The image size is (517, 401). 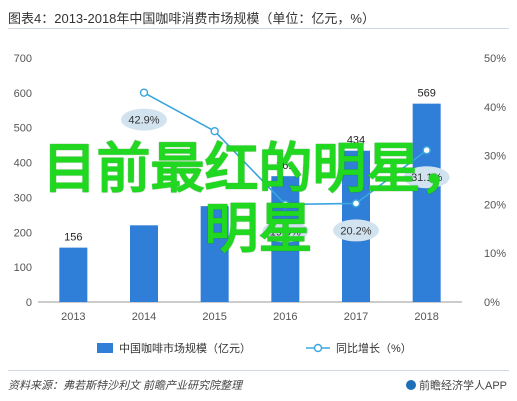 I want to click on line-value-label: 19.9%, so click(x=285, y=232).